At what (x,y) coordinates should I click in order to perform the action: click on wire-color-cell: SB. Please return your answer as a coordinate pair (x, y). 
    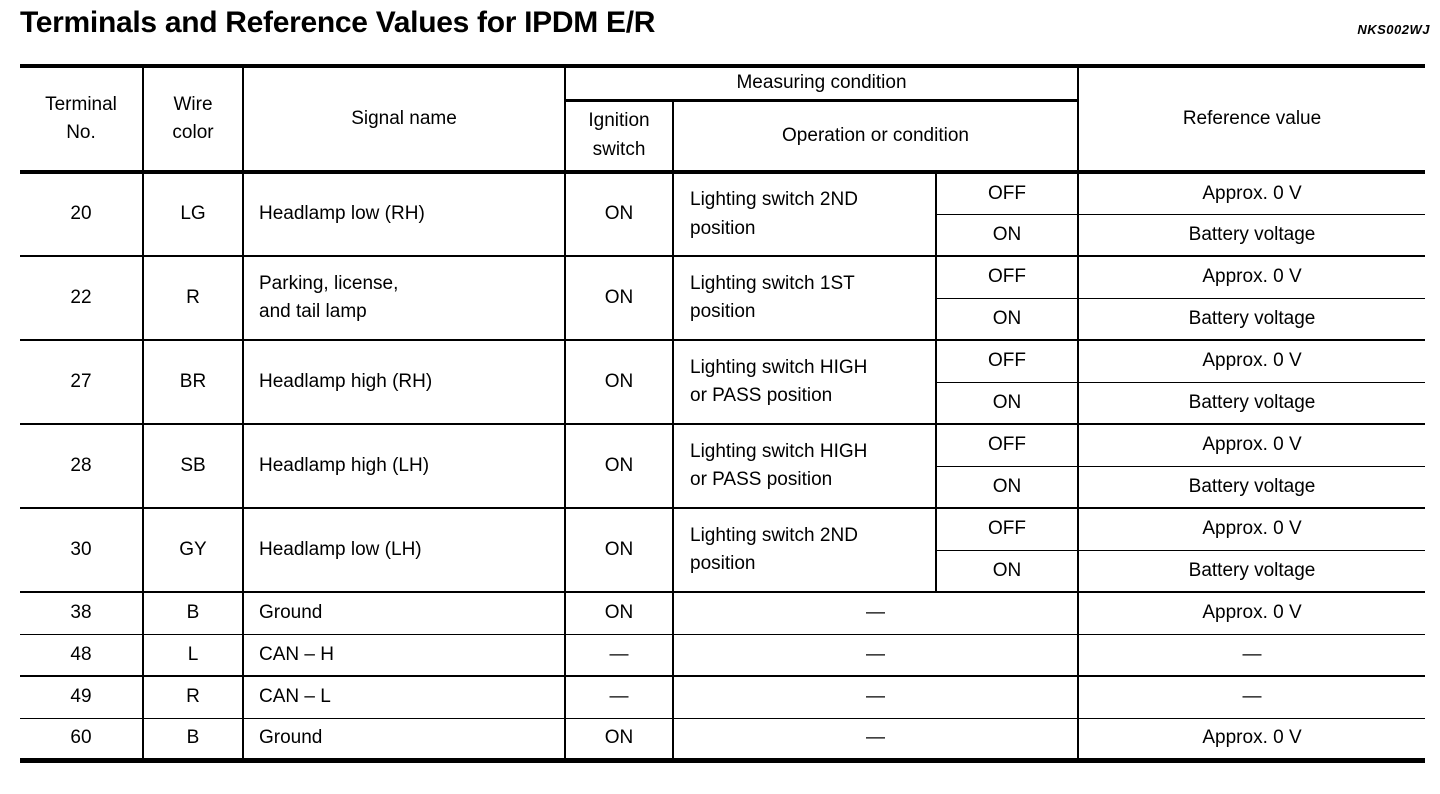
    Looking at the image, I should click on (192, 465).